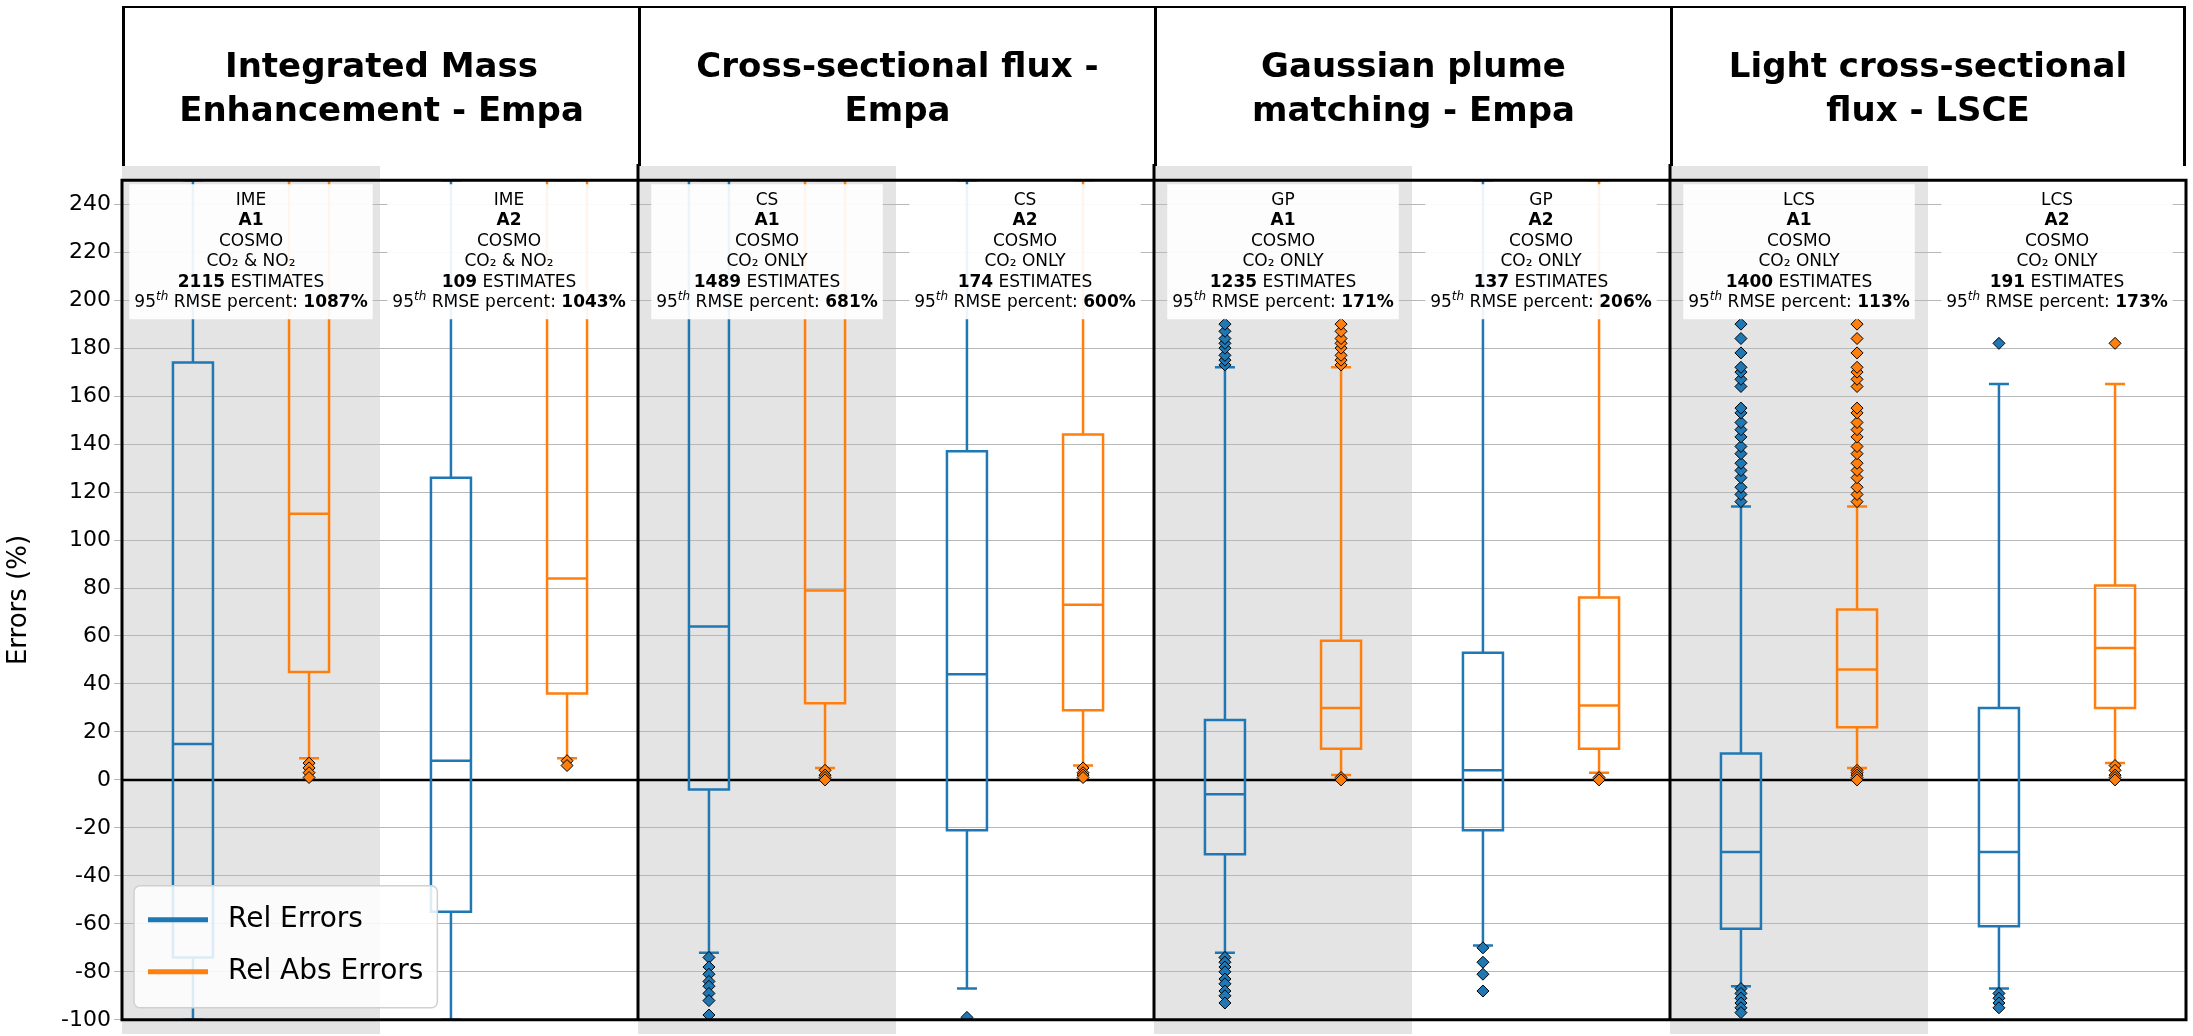 This screenshot has width=2193, height=1036. I want to click on text: Integrated Mass Enhancement - Empa, so click(380, 86).